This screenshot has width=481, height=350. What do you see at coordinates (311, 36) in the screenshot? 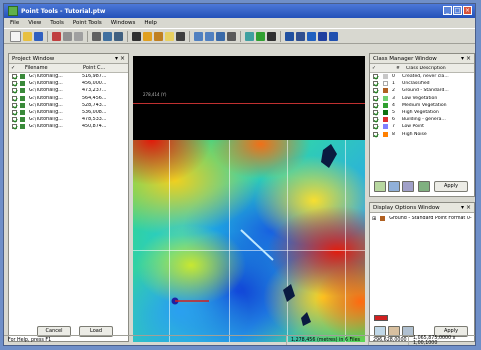
I see `chart-icon` at bounding box center [311, 36].